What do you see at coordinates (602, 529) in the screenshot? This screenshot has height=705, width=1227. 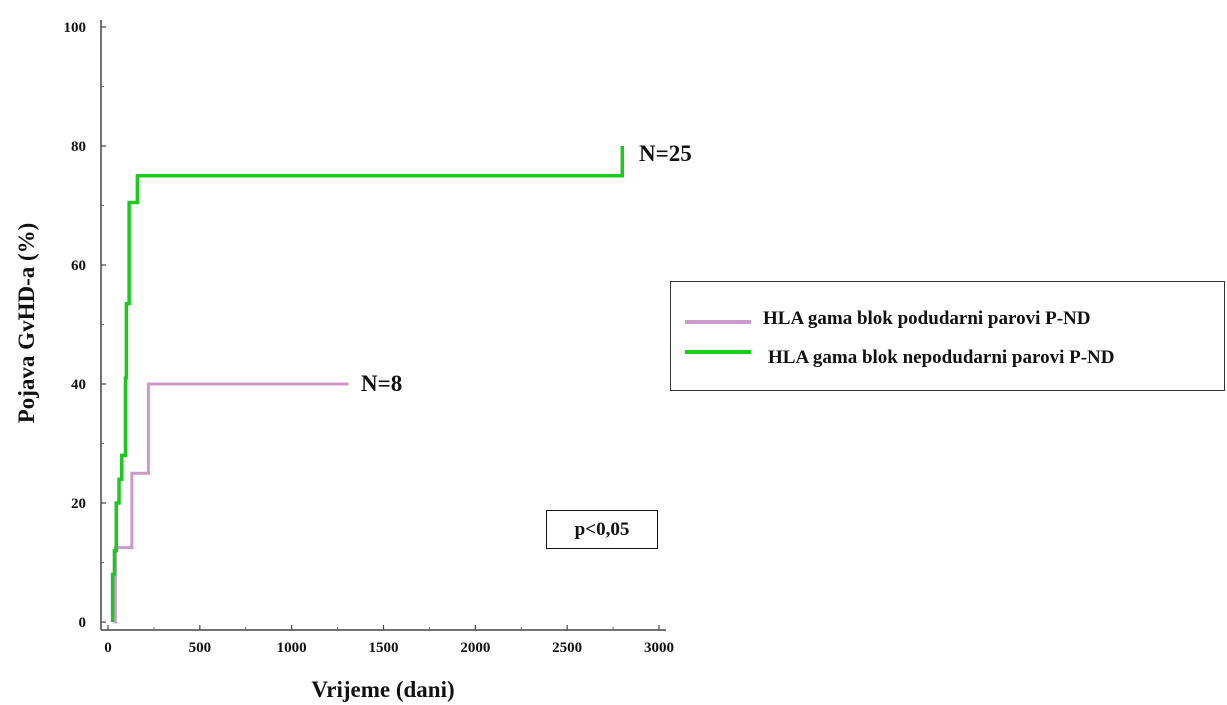 I see `p-value-box: p<0,05` at bounding box center [602, 529].